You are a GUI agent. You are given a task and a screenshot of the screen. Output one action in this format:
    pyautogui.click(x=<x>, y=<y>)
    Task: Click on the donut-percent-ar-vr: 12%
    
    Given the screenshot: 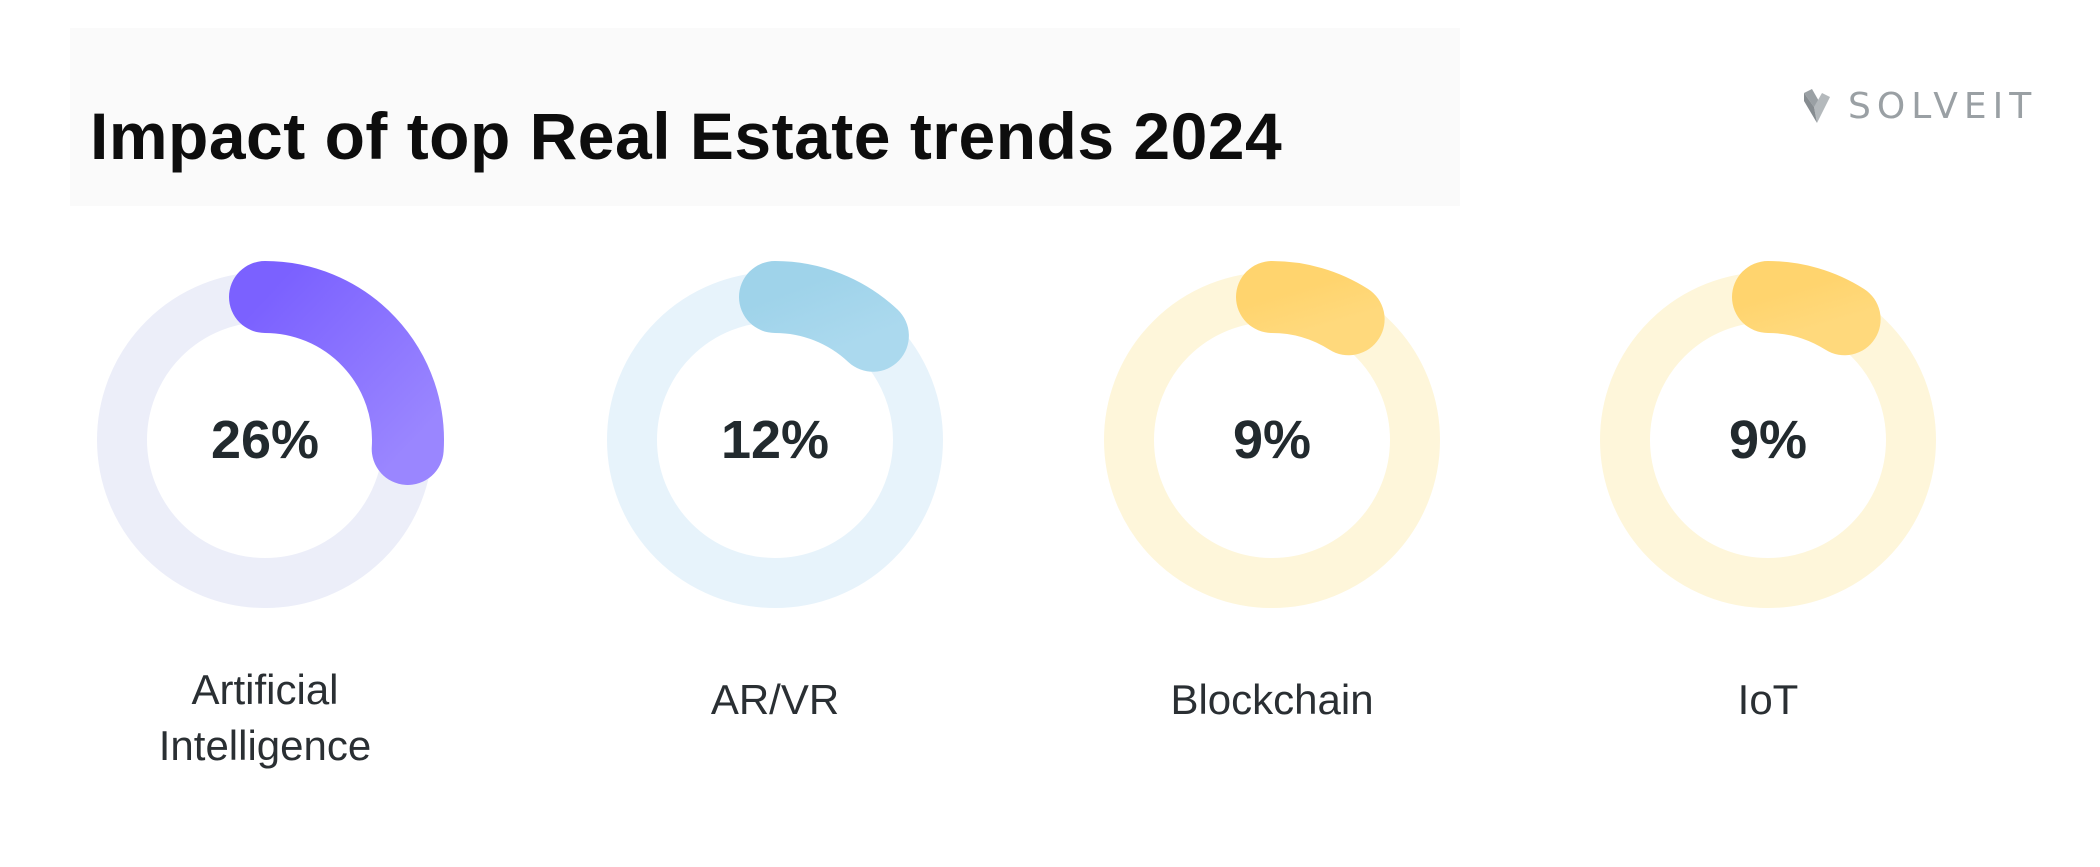 What is the action you would take?
    pyautogui.click(x=775, y=440)
    